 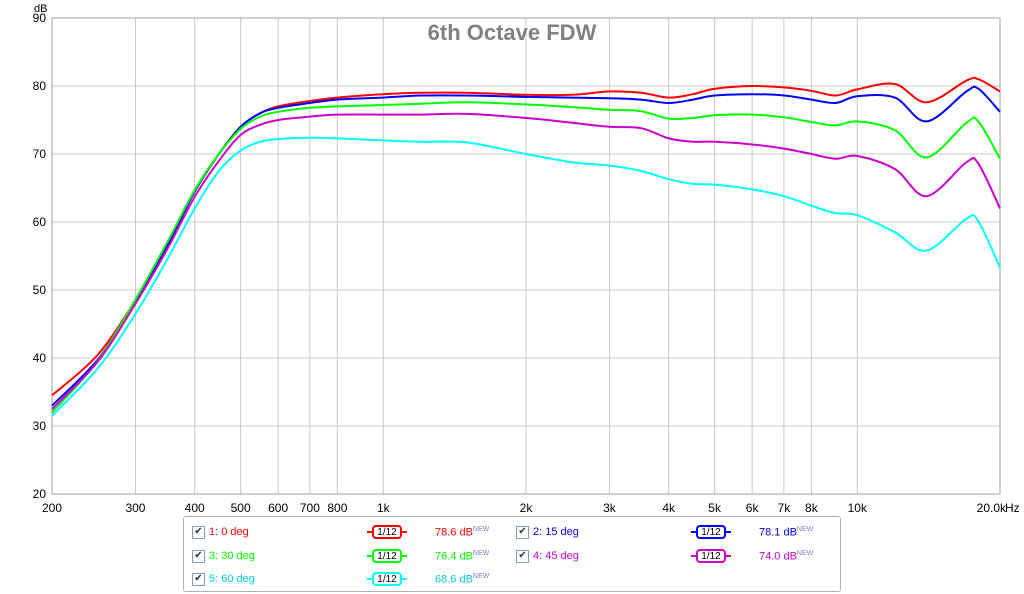 I want to click on legend-entry-5: ✔ 5: 60 deg, so click(x=223, y=579).